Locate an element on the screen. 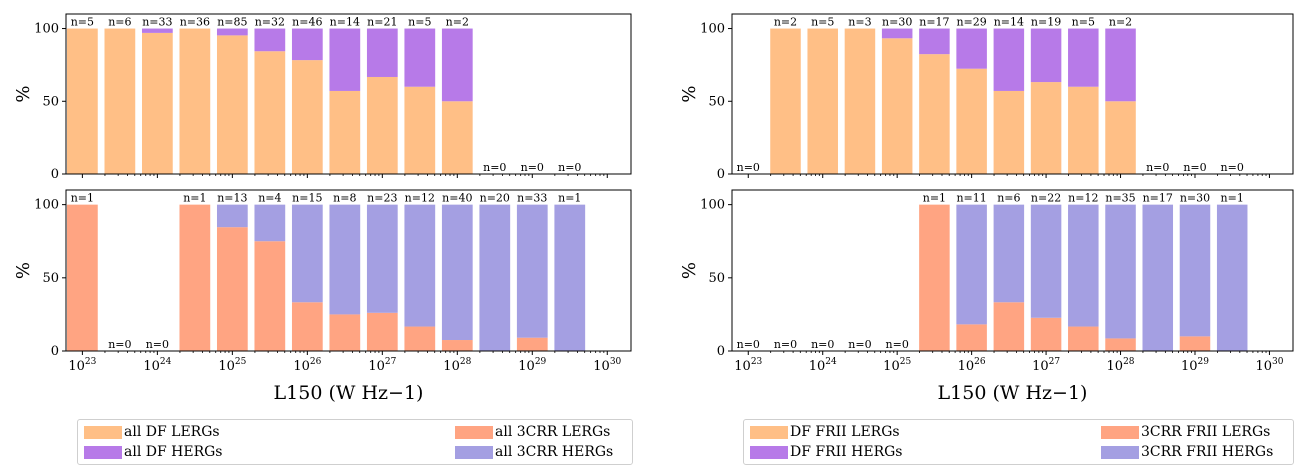  count-label: n=33 is located at coordinates (157, 22).